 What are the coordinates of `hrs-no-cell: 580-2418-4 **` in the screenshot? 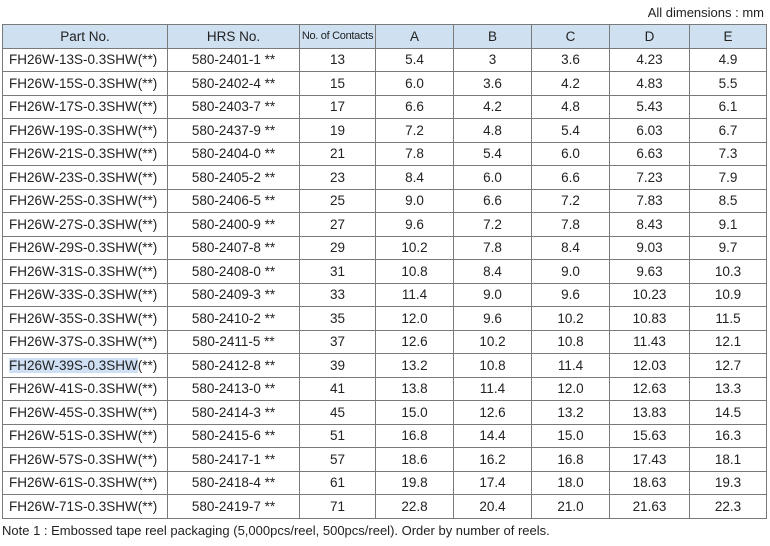 It's located at (233, 482).